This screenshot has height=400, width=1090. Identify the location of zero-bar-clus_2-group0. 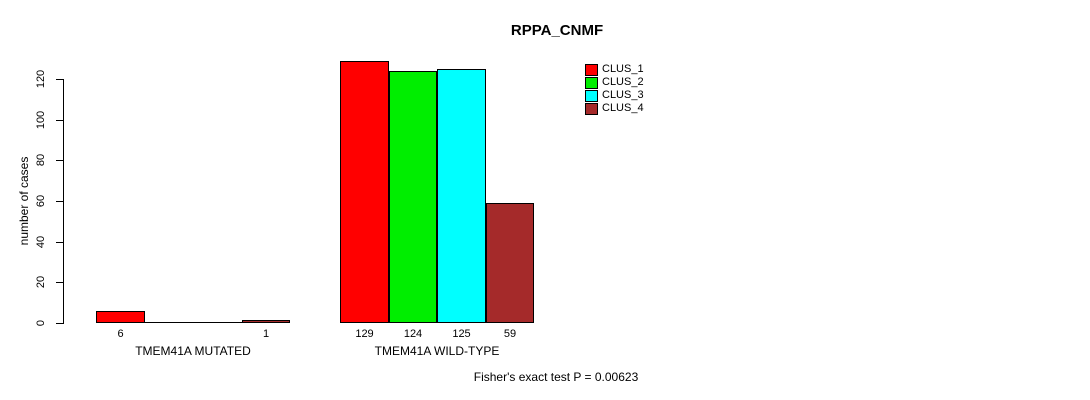
(169, 322).